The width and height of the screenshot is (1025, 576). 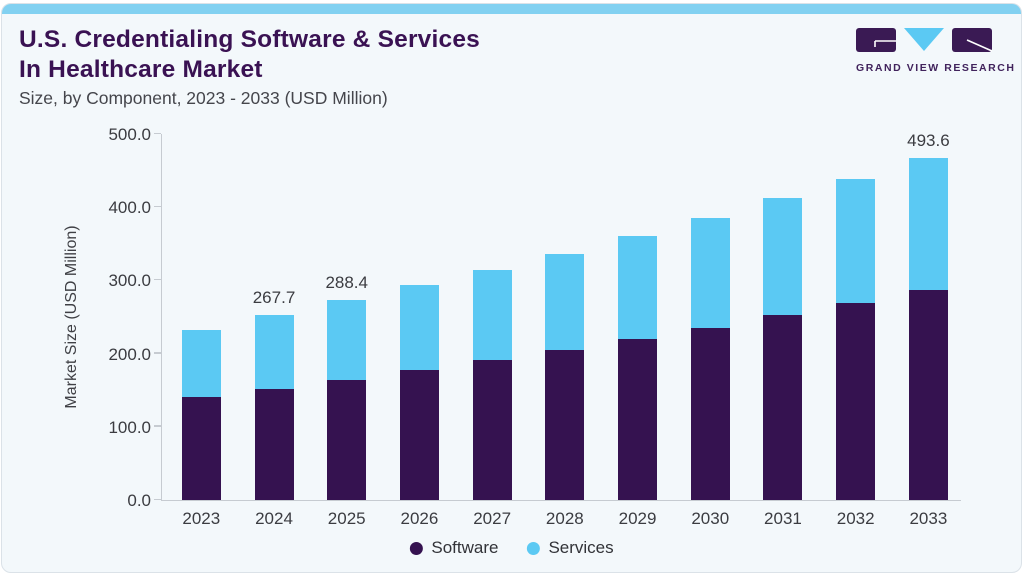 I want to click on legend-dot-software-icon, so click(x=416, y=548).